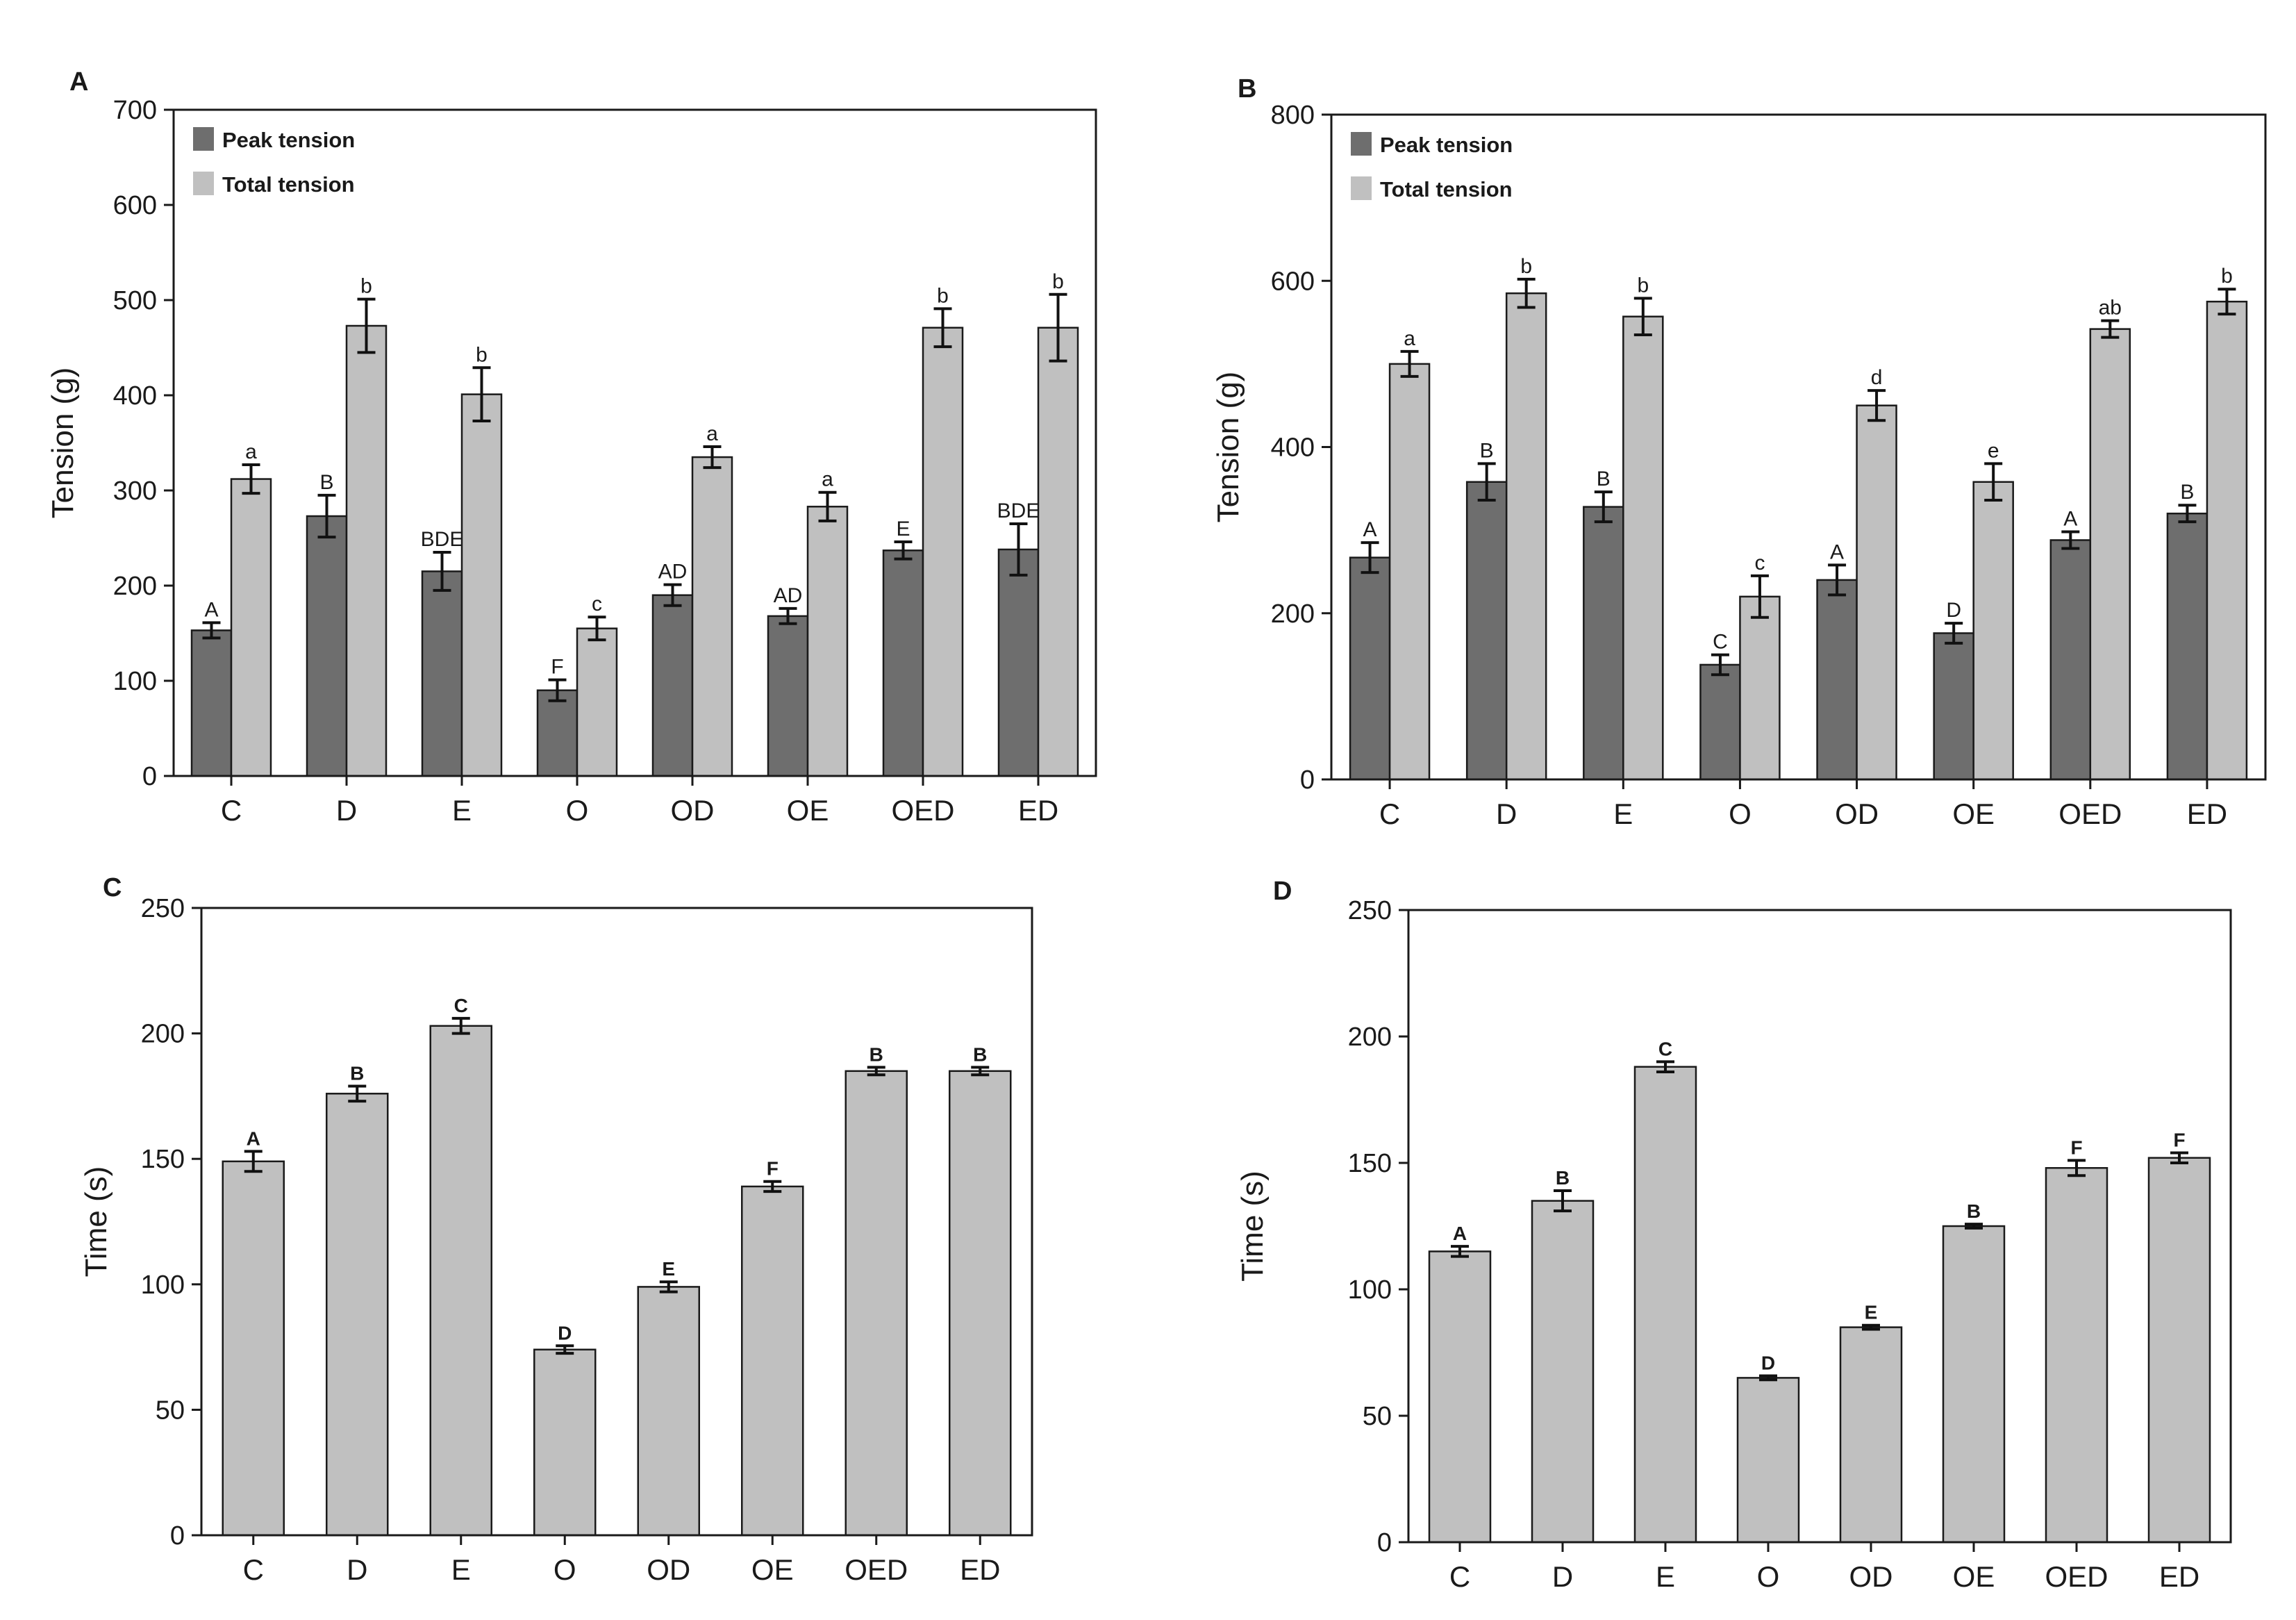 The image size is (2296, 1620). What do you see at coordinates (1857, 813) in the screenshot?
I see `x-category-label: OD` at bounding box center [1857, 813].